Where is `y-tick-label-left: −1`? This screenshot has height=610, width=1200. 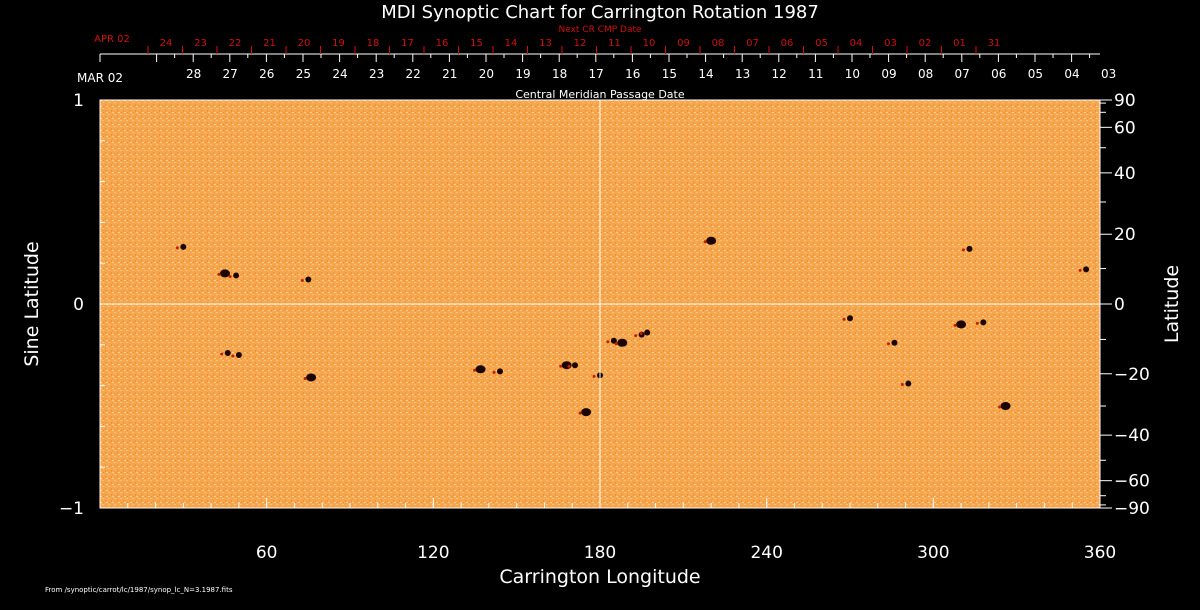 y-tick-label-left: −1 is located at coordinates (71, 509).